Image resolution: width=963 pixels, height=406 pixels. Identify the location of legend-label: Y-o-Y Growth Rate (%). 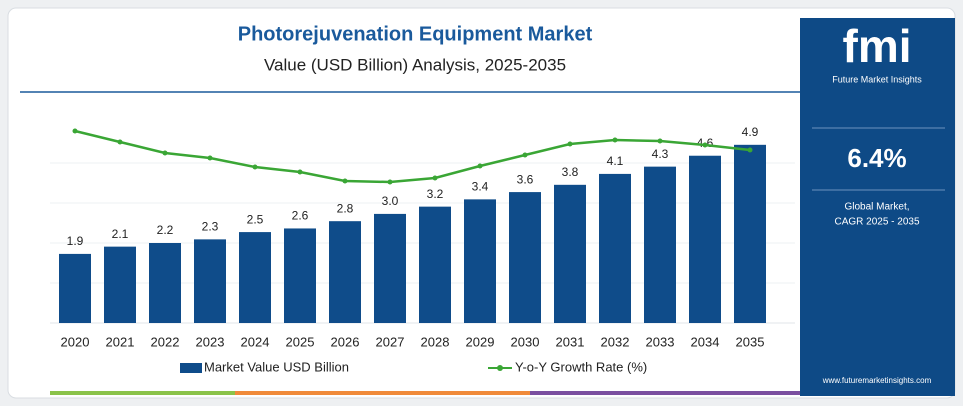
(581, 366).